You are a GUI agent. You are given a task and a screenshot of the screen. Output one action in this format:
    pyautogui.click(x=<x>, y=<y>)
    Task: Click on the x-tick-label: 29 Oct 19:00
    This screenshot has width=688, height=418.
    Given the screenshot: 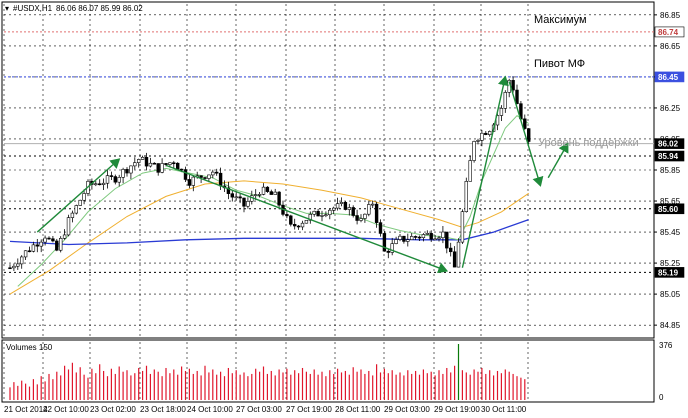 What is the action you would take?
    pyautogui.click(x=457, y=409)
    